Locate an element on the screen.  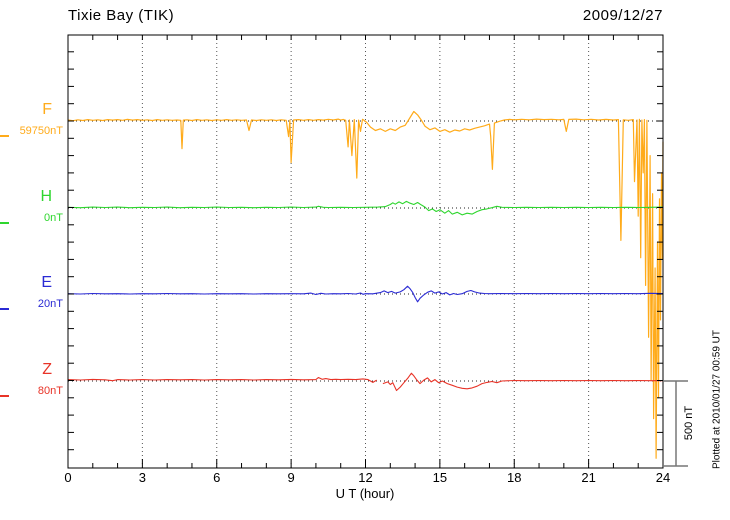
x-tick-label-9: 9 is located at coordinates (291, 477).